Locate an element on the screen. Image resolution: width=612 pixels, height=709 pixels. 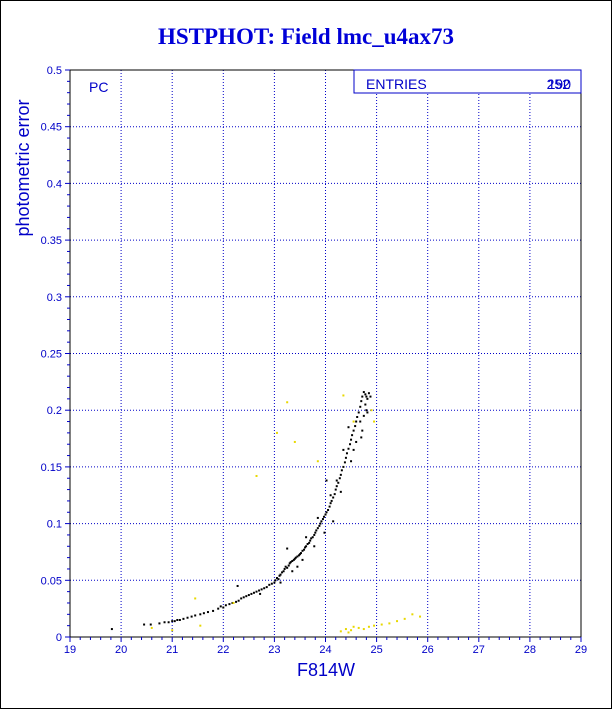
x-tick-label: 24 is located at coordinates (325, 650).